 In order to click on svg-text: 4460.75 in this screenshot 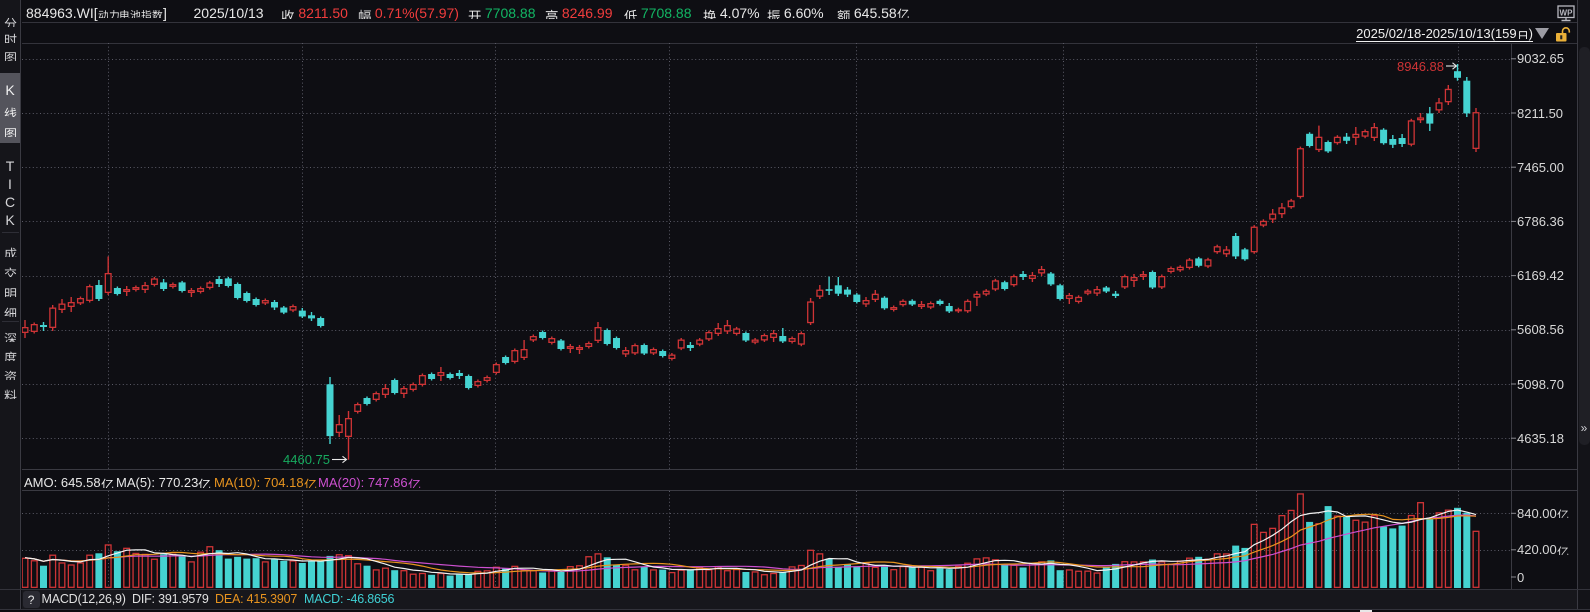, I will do `click(306, 459)`.